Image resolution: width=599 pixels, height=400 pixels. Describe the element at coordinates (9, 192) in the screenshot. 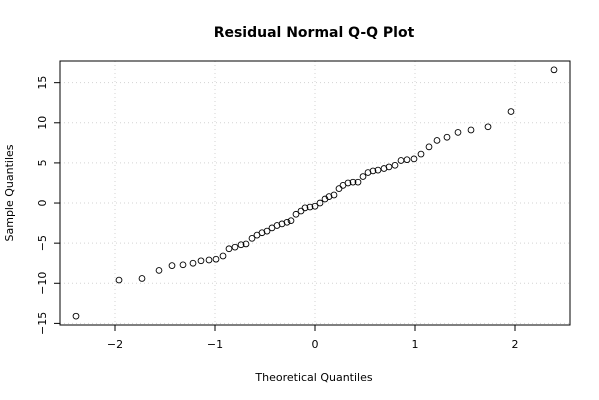

I see `y-axis-label: Sample Quantiles` at that location.